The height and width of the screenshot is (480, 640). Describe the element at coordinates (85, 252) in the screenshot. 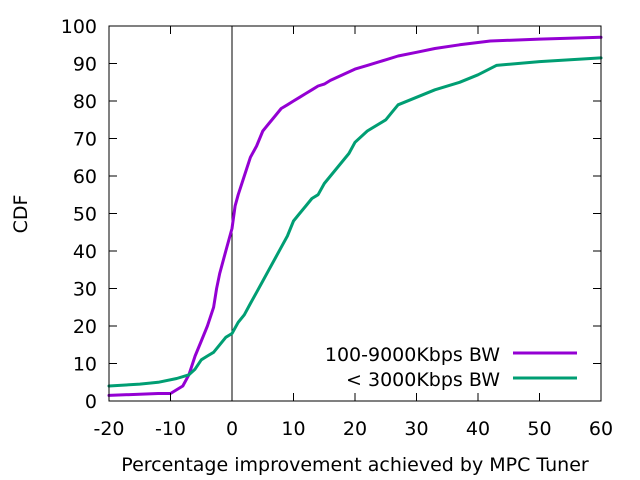

I see `y-tick-label: 40` at that location.